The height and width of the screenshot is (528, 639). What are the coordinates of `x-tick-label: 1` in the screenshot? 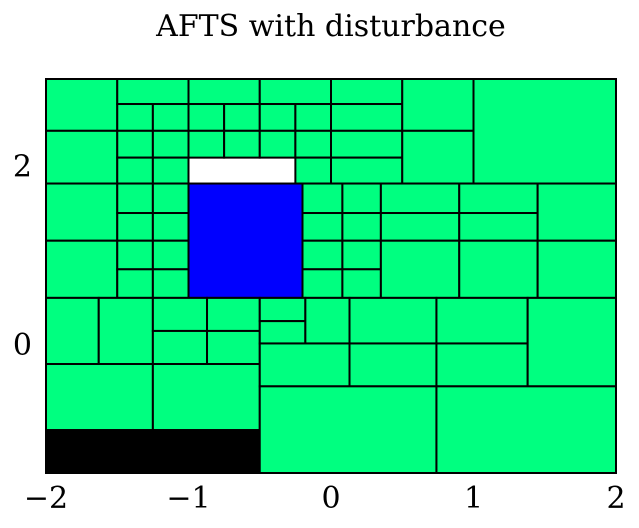 It's located at (473, 498).